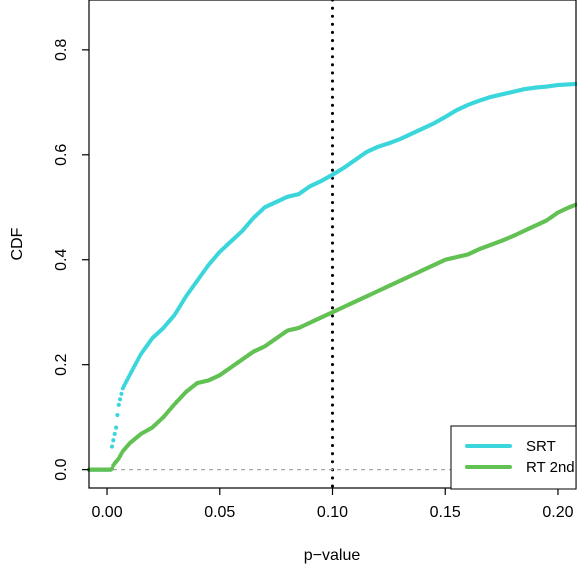 Image resolution: width=577 pixels, height=573 pixels. Describe the element at coordinates (61, 364) in the screenshot. I see `y-tick-label: 0.2` at that location.